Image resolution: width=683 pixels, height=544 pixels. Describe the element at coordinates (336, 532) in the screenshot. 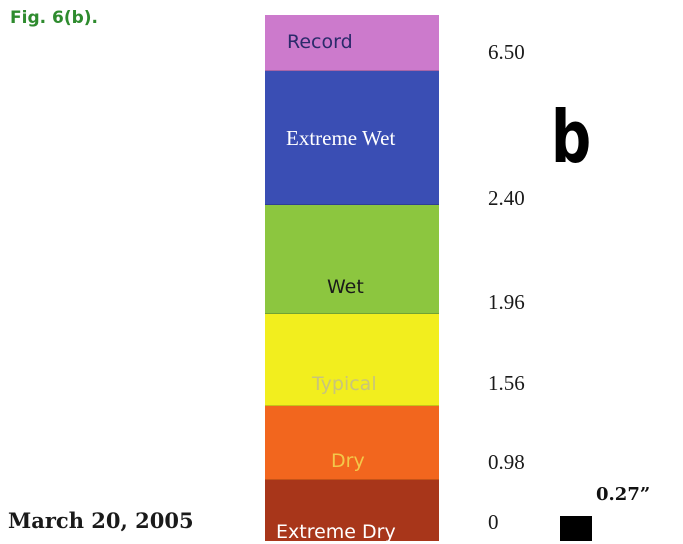

I see `band-label-extreme-dry: Extreme Dry` at that location.